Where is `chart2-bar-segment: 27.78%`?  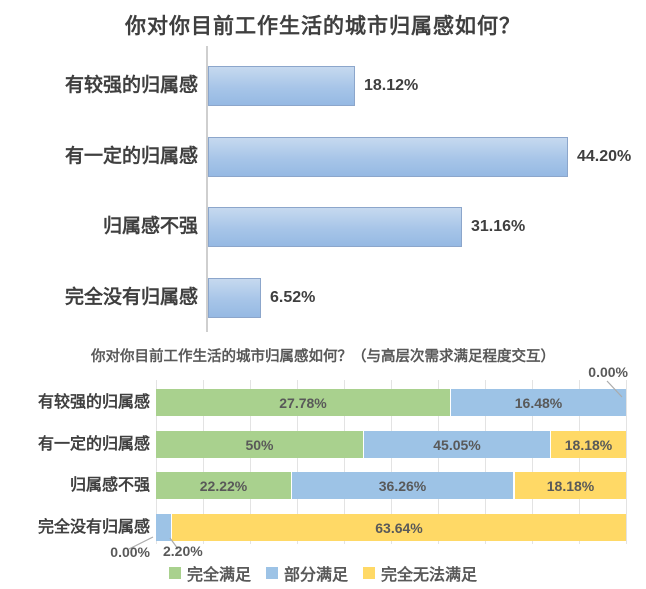
chart2-bar-segment: 27.78% is located at coordinates (303, 402).